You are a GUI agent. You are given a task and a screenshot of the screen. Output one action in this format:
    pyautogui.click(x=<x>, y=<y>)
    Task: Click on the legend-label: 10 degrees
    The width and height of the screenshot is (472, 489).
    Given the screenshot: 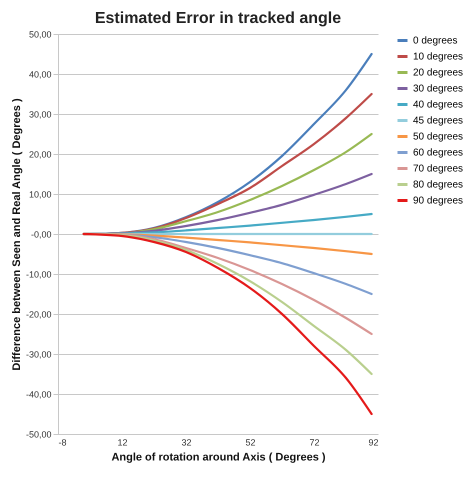 What is the action you would take?
    pyautogui.click(x=438, y=57)
    